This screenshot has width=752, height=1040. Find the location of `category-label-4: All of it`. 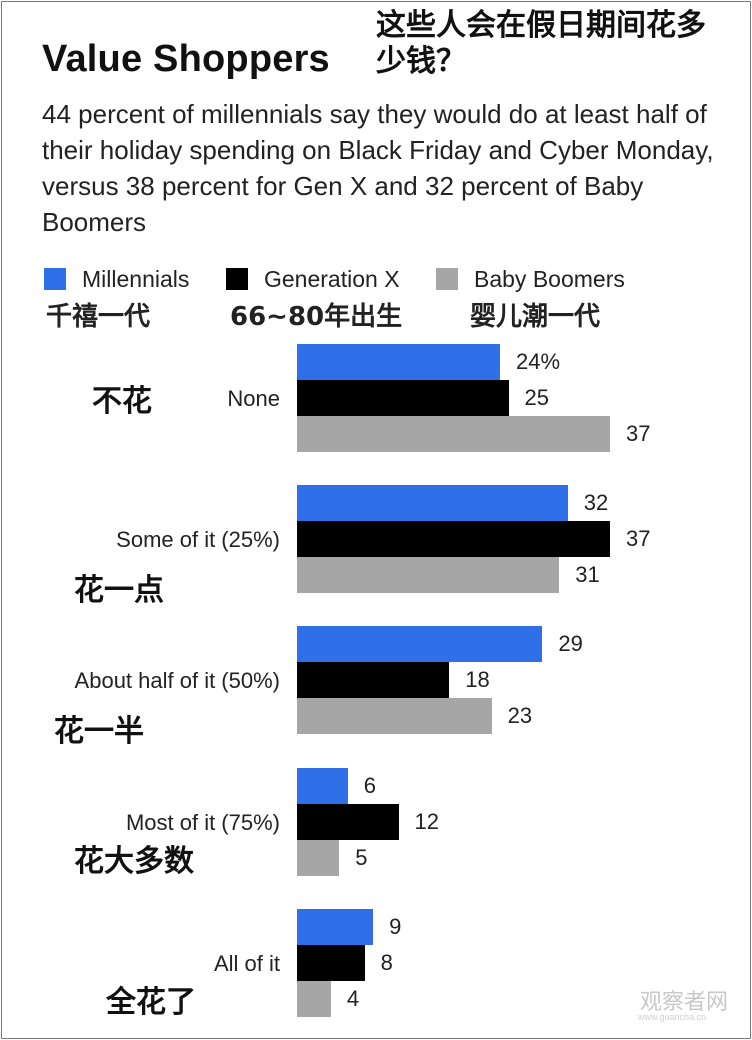

category-label-4: All of it is located at coordinates (246, 963).